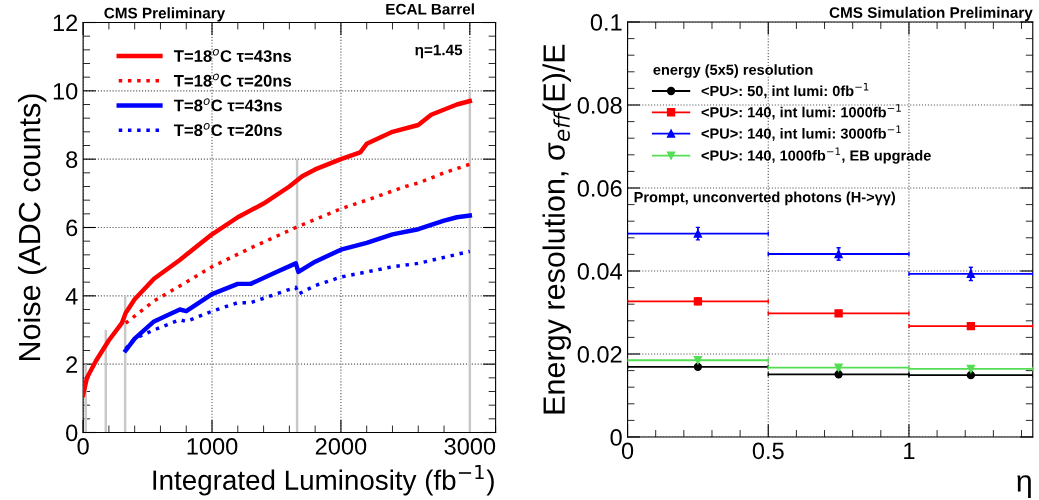 This screenshot has height=500, width=1039. Describe the element at coordinates (599, 105) in the screenshot. I see `y-tick-label: 0.08` at that location.